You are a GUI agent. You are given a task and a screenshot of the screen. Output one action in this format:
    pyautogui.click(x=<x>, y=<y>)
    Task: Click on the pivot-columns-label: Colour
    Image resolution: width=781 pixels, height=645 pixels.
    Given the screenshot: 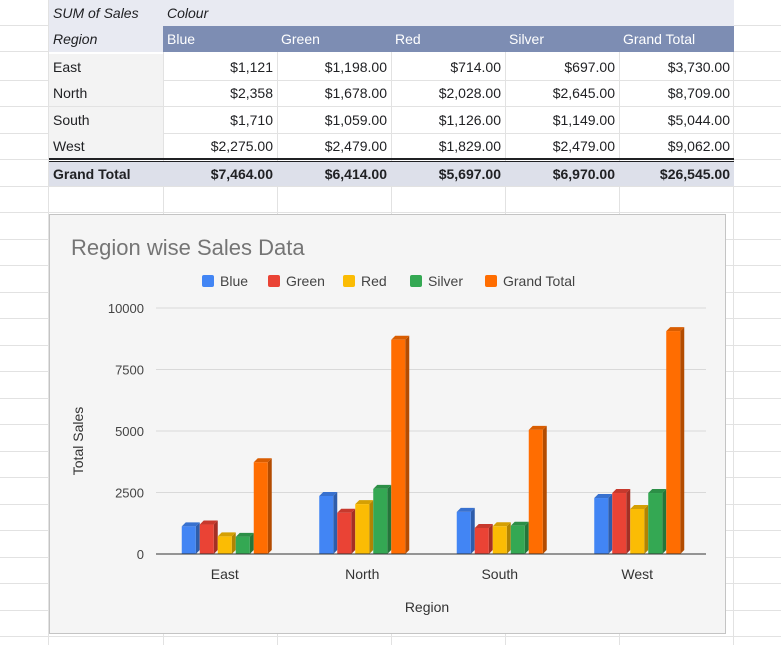 What is the action you would take?
    pyautogui.click(x=188, y=13)
    